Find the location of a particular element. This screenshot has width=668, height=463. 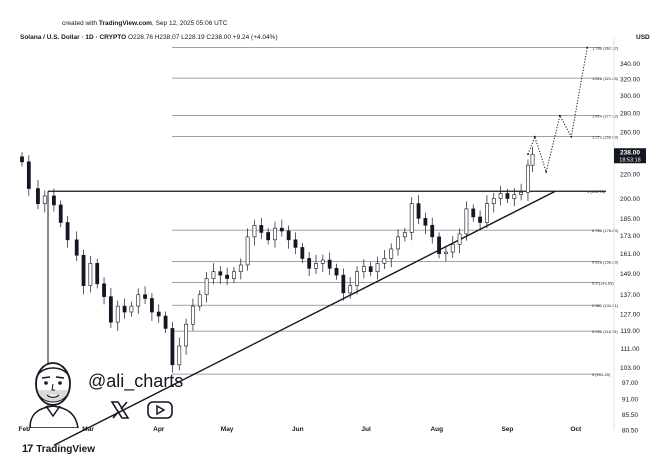

currency-label: USD is located at coordinates (643, 37).